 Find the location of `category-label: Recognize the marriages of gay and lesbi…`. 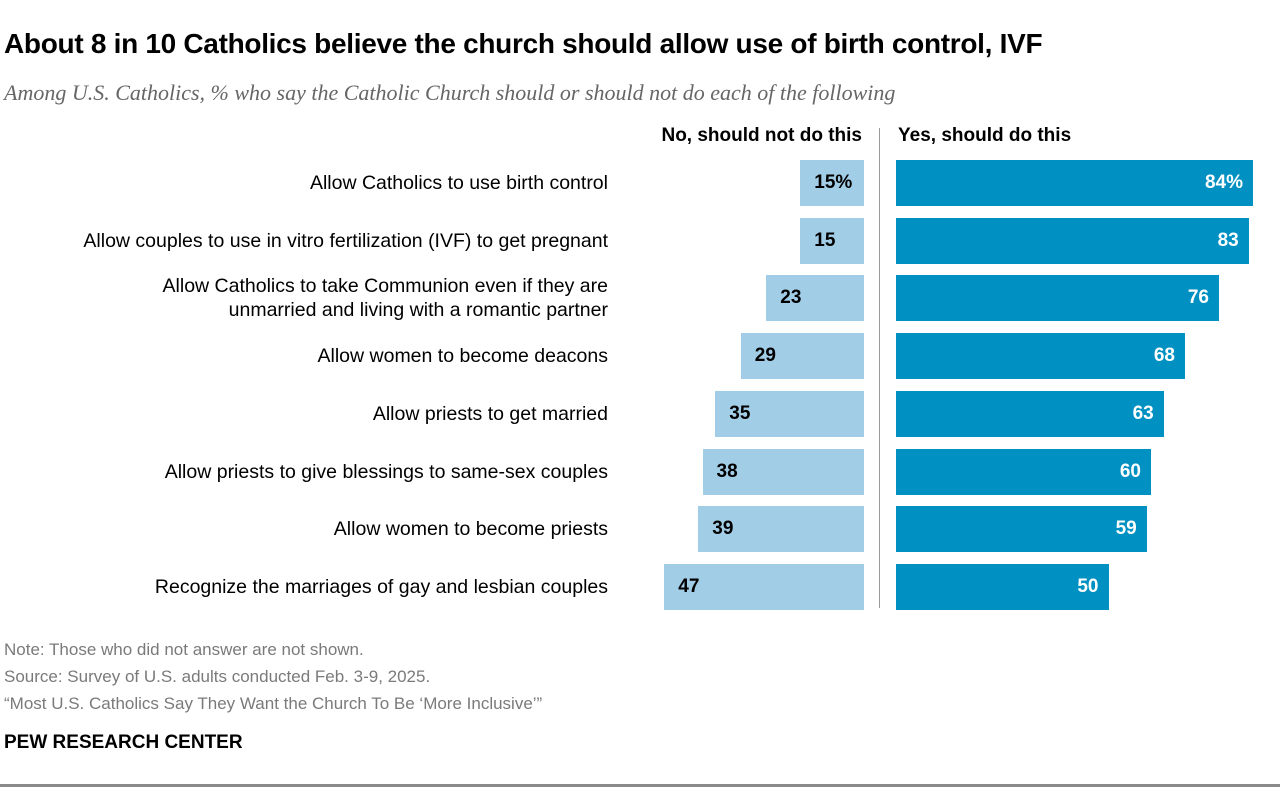

category-label: Recognize the marriages of gay and lesbi… is located at coordinates (381, 586).